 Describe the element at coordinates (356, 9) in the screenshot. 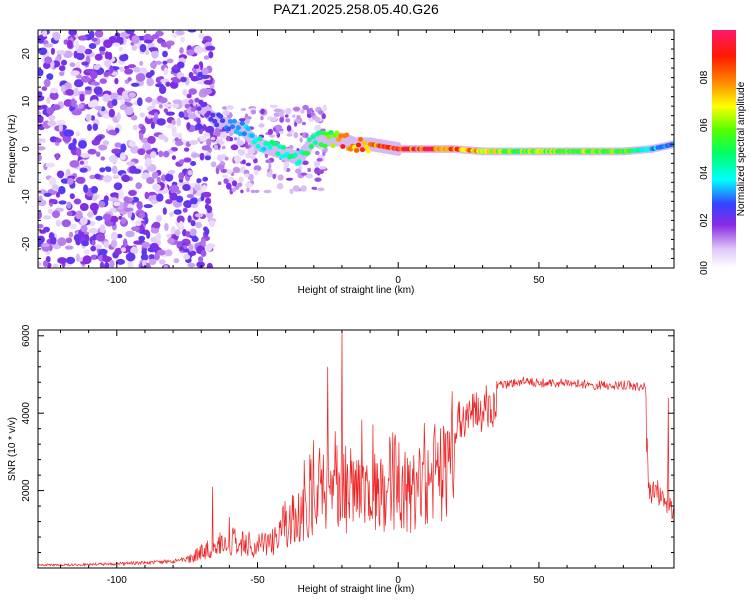

I see `chart-title: PAZ1.2025.258.05.40.G26` at that location.